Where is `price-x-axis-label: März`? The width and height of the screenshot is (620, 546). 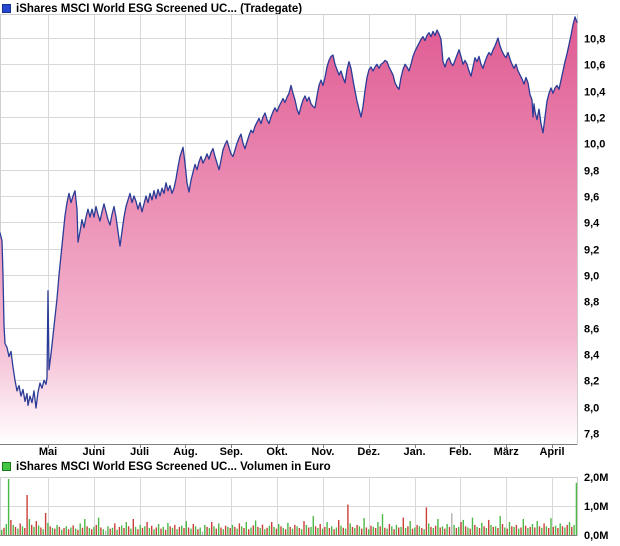
price-x-axis-label: März is located at coordinates (507, 452).